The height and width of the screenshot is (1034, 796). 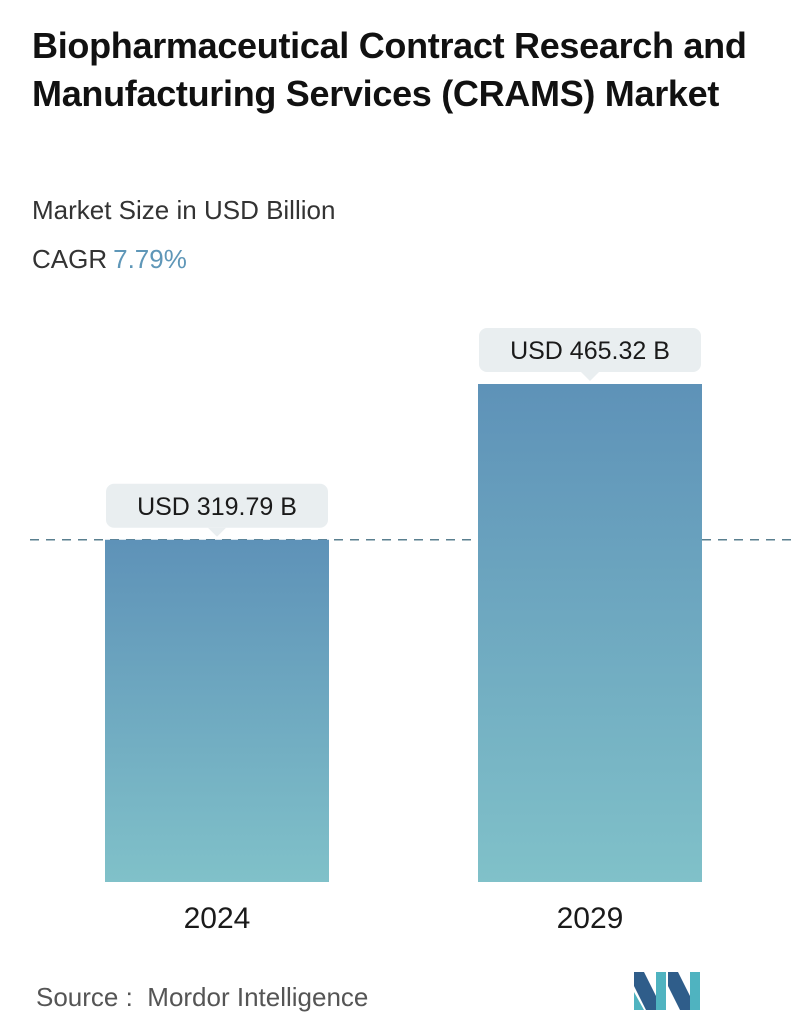 What do you see at coordinates (217, 532) in the screenshot?
I see `data-label-pointer-2024` at bounding box center [217, 532].